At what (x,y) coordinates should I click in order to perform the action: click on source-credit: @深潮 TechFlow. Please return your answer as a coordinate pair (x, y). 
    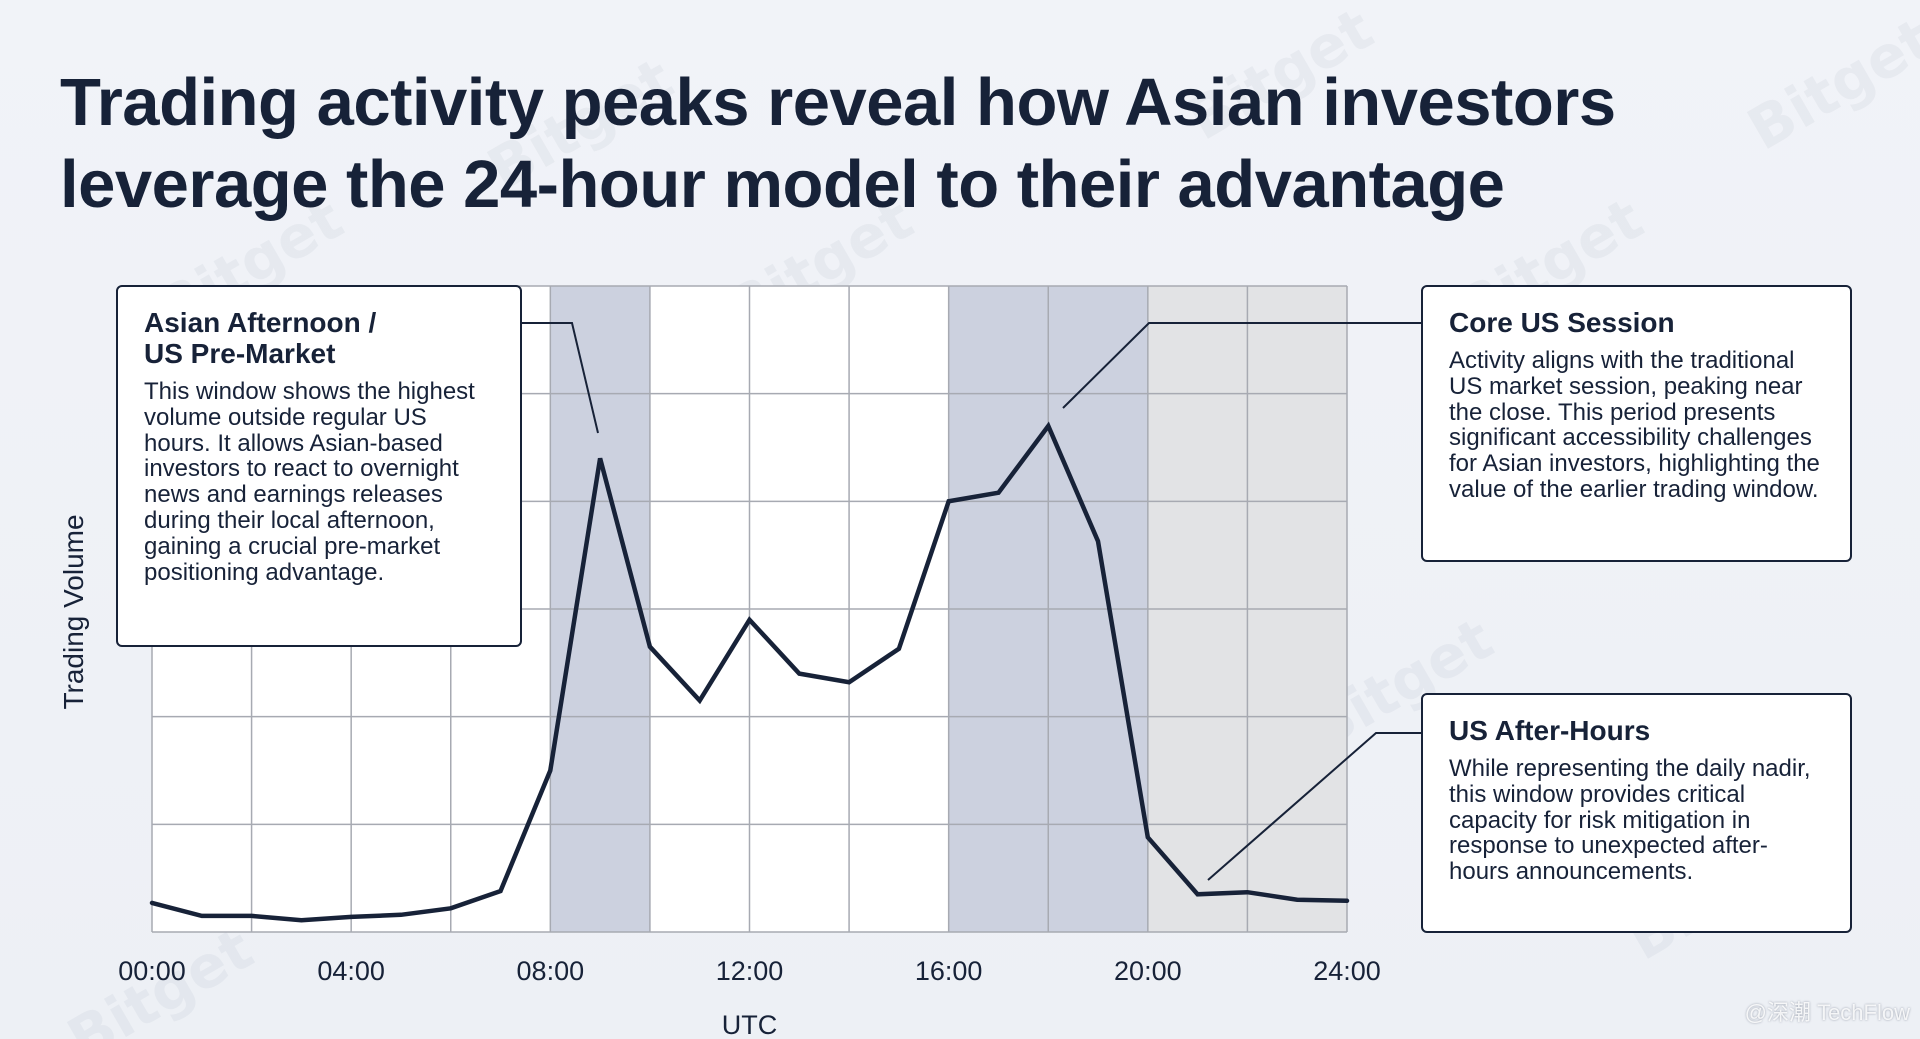
    Looking at the image, I should click on (1827, 1012).